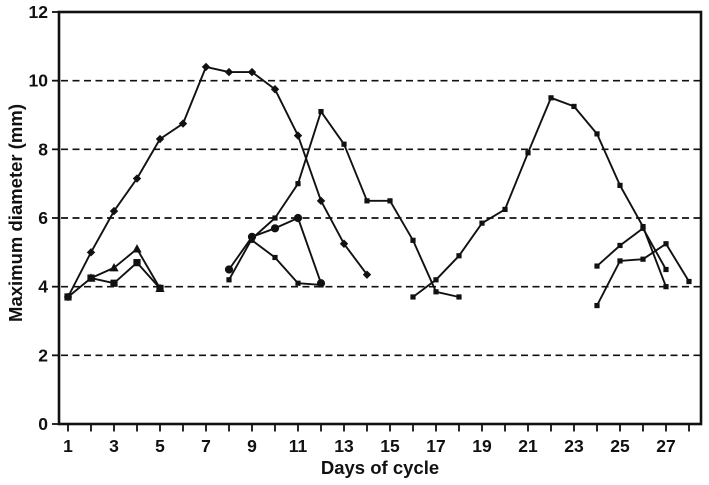  I want to click on x-tick-label: 5, so click(160, 446).